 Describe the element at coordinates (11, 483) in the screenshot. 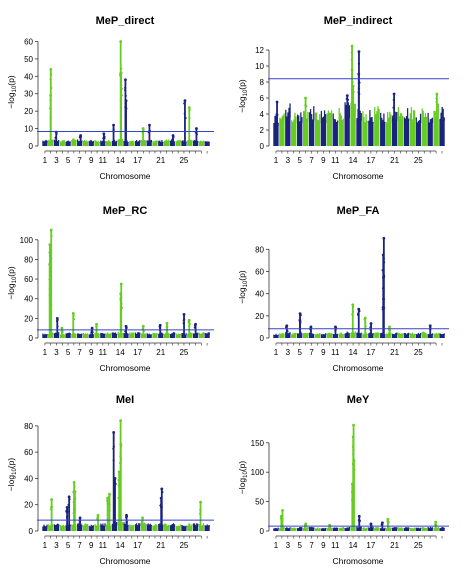

I see `y-axis-label-main: −log` at that location.